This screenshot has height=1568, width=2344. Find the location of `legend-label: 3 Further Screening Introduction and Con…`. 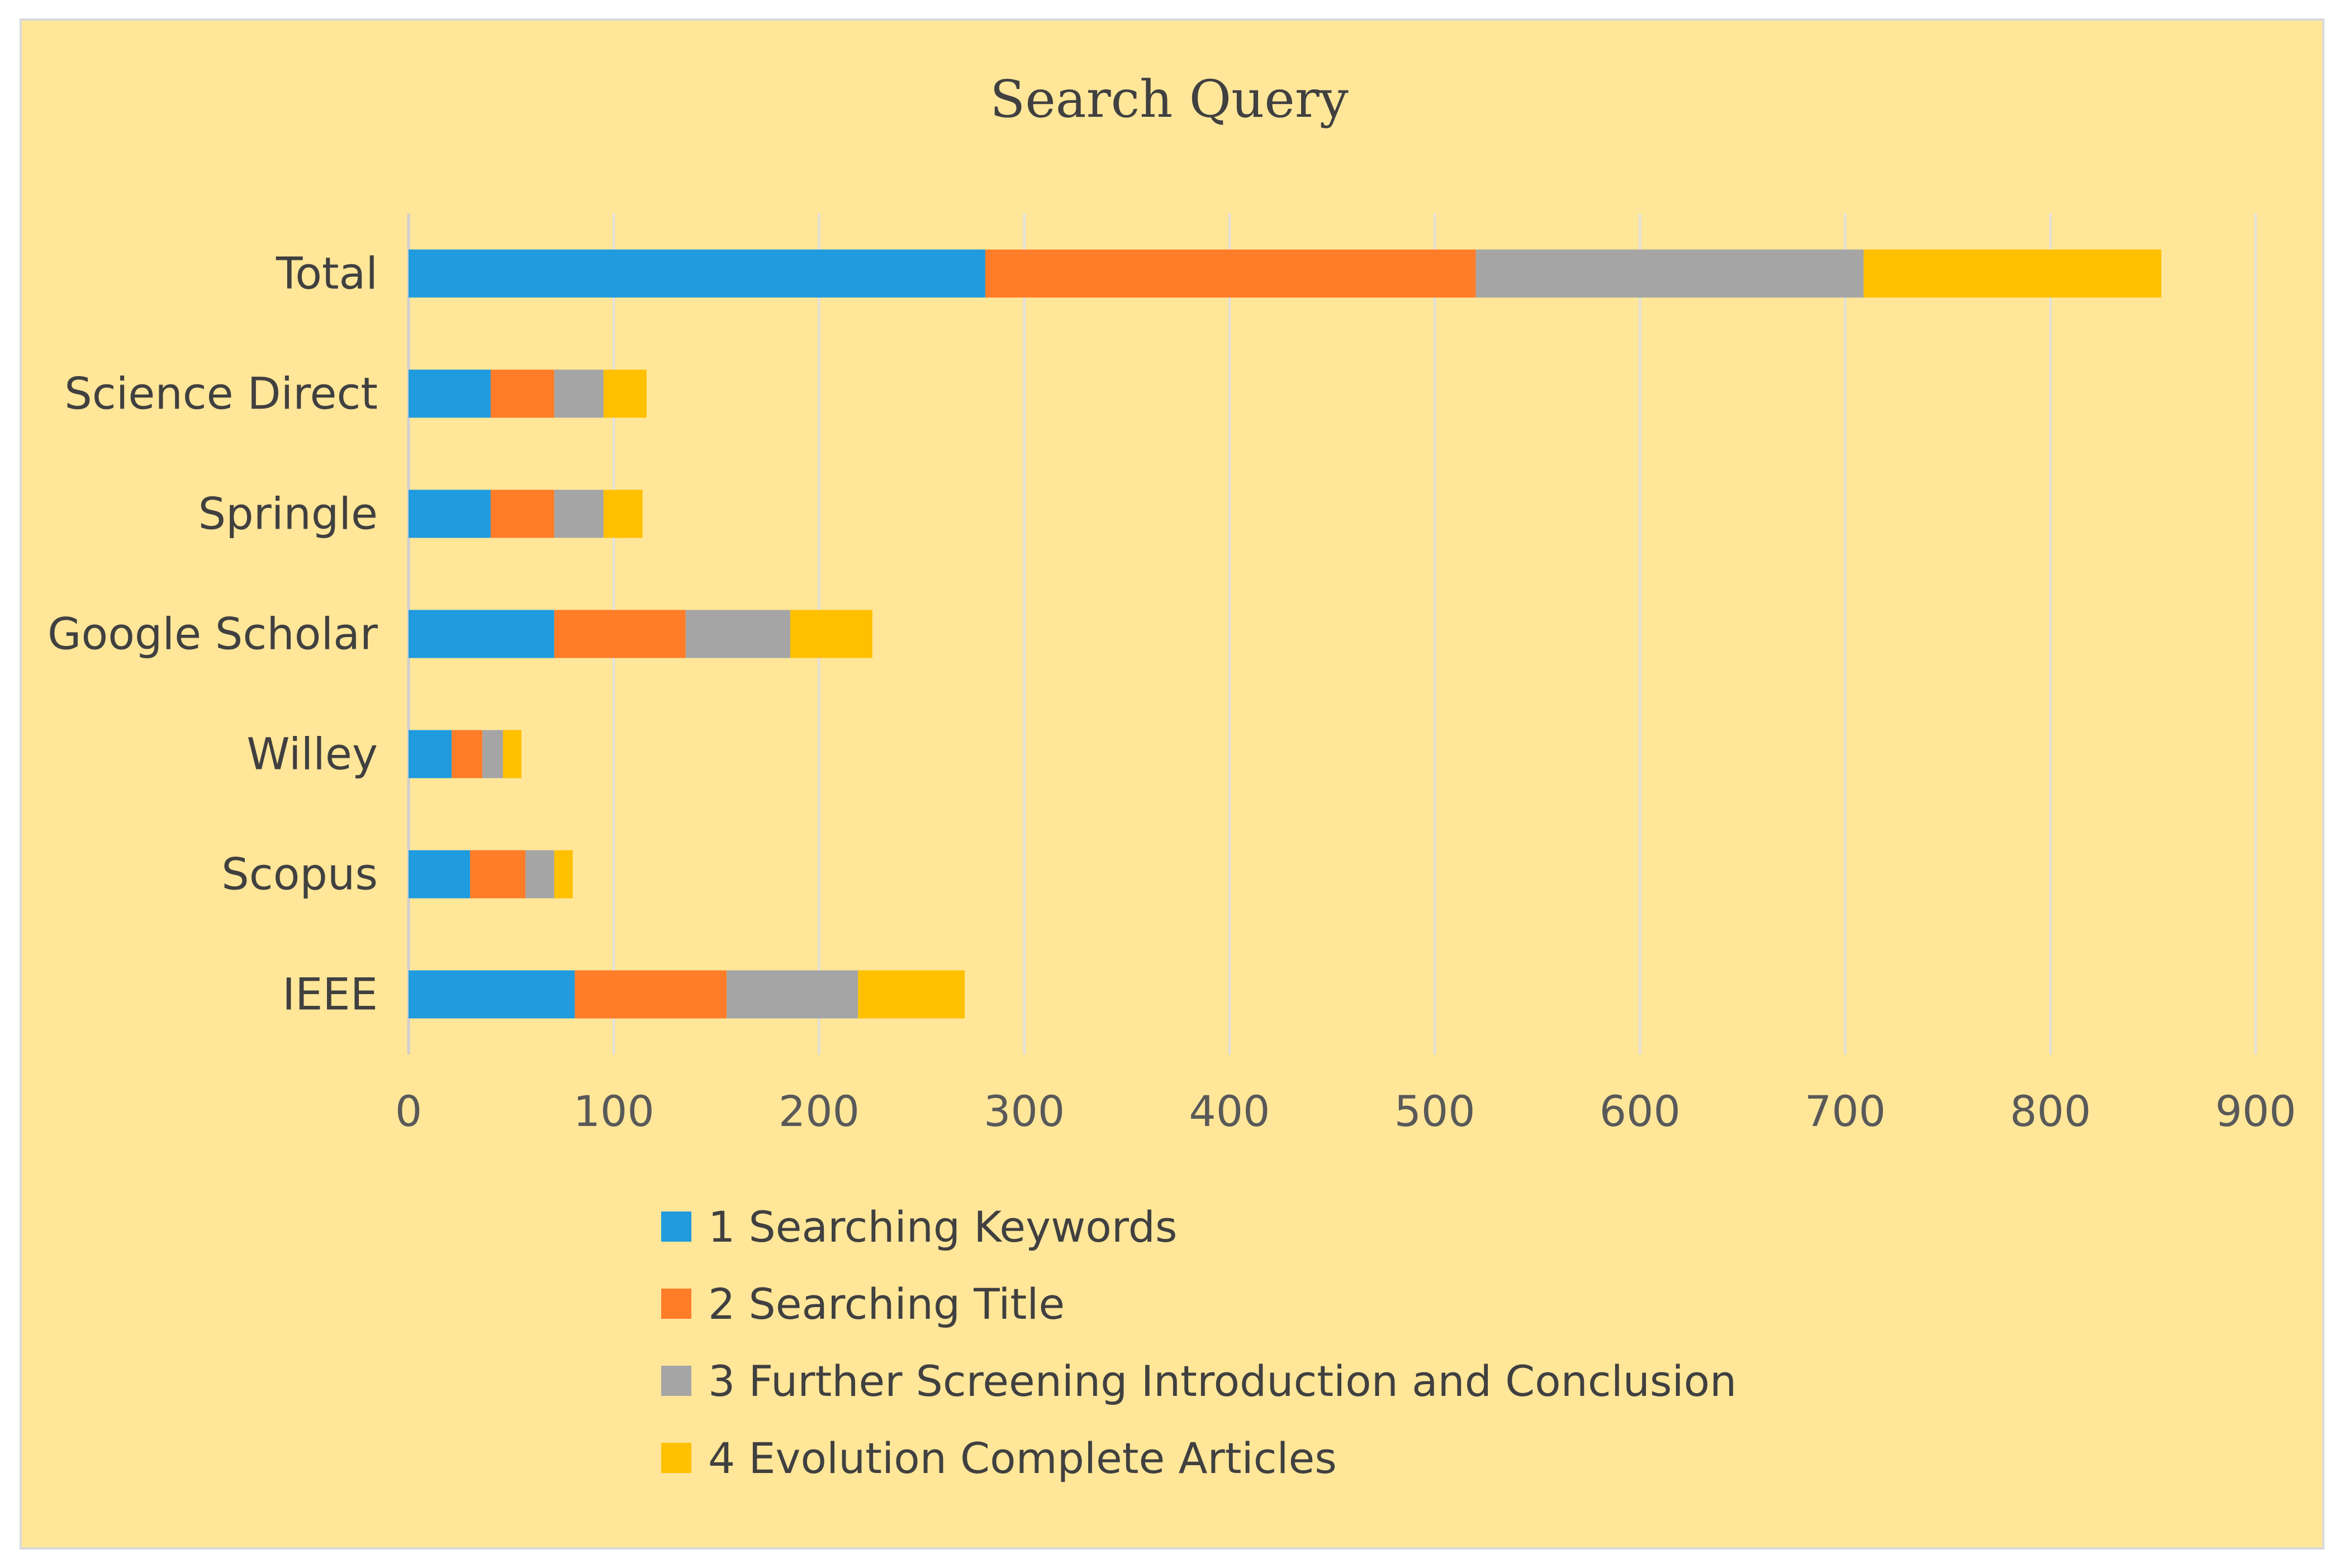

legend-label: 3 Further Screening Introduction and Con… is located at coordinates (1222, 1381).